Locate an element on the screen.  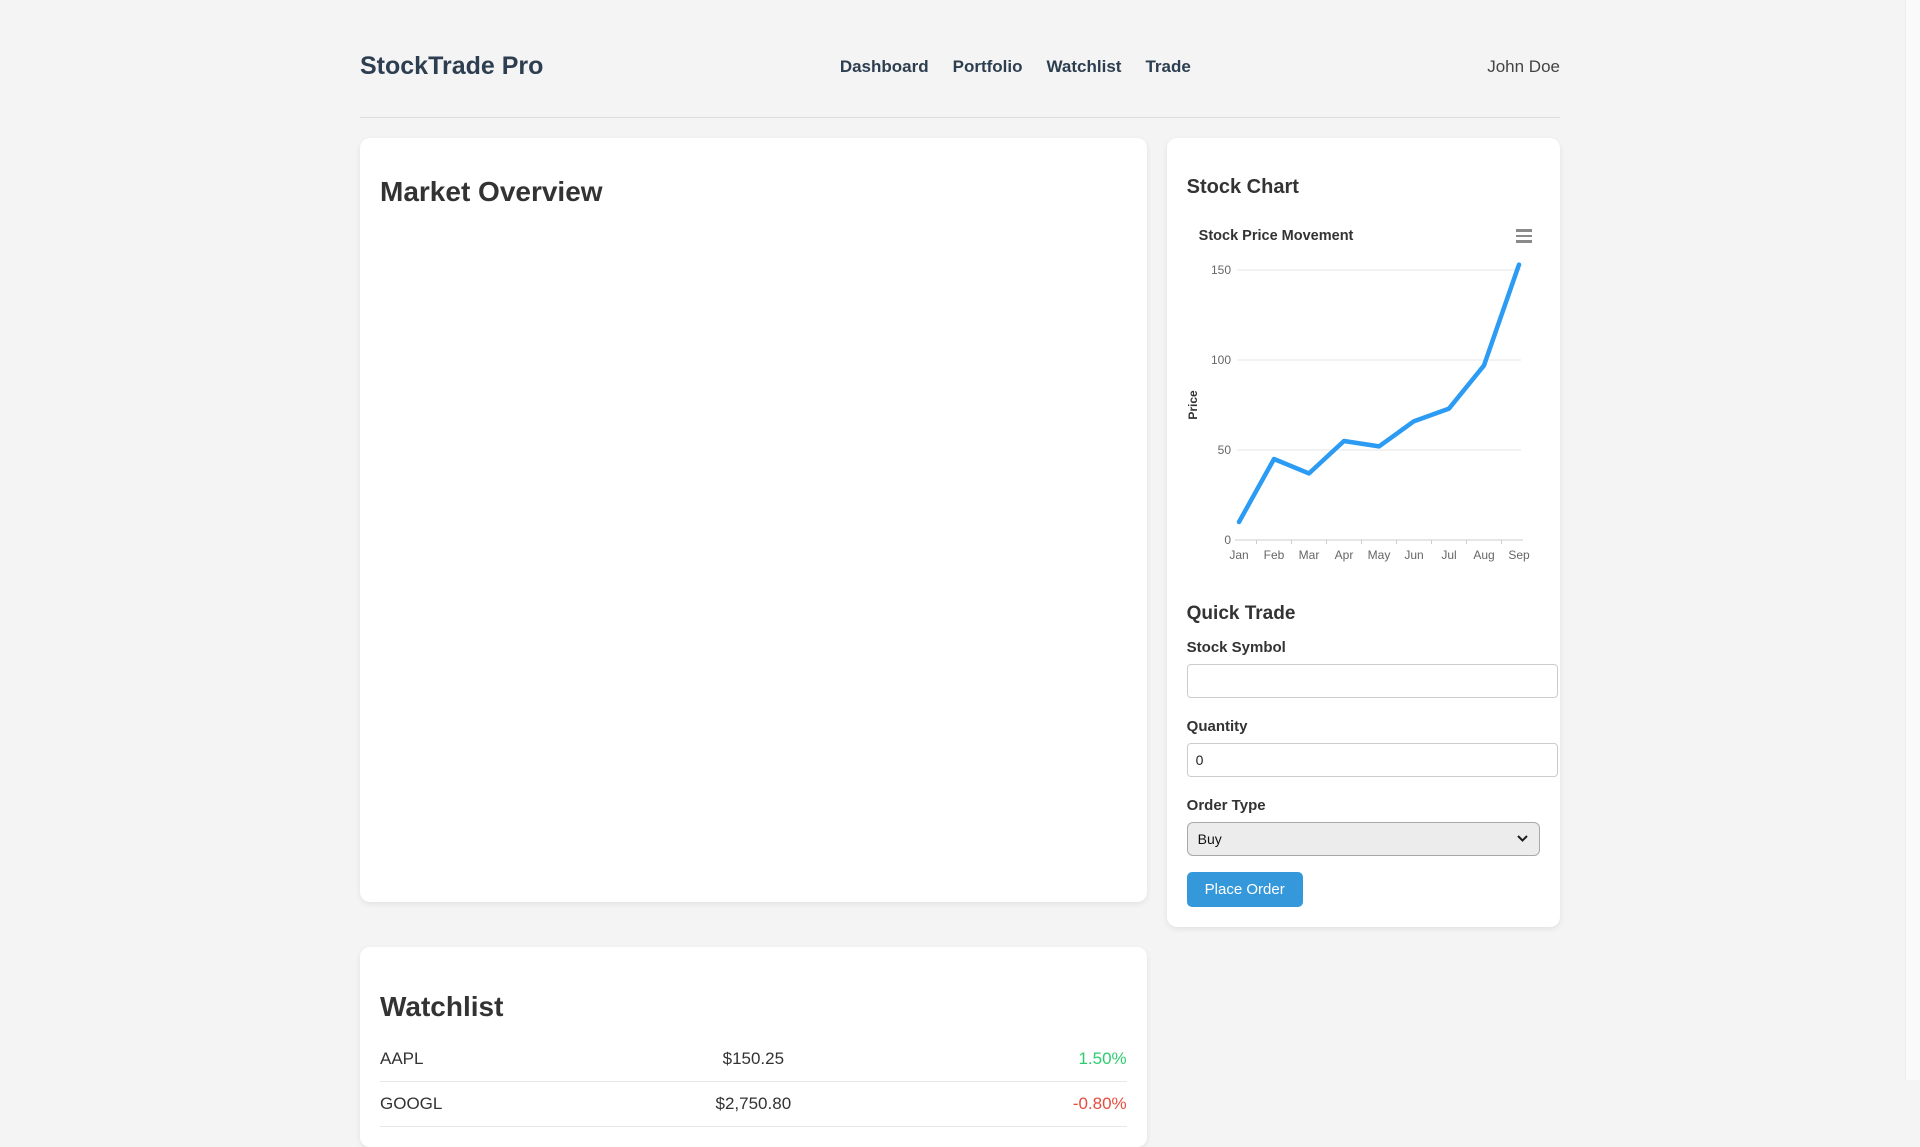
svg-text: Feb is located at coordinates (1273, 555).